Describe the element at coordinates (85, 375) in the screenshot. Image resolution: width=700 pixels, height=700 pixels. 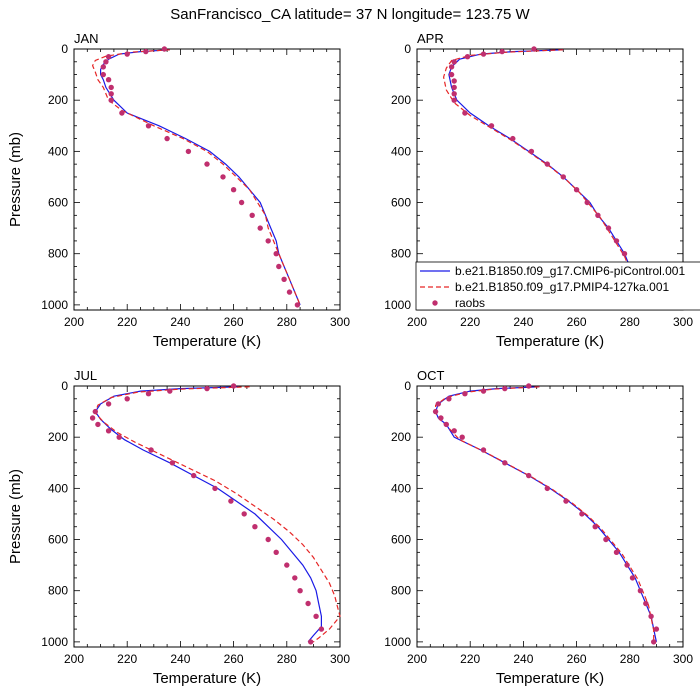
I see `panel-label: JUL` at that location.